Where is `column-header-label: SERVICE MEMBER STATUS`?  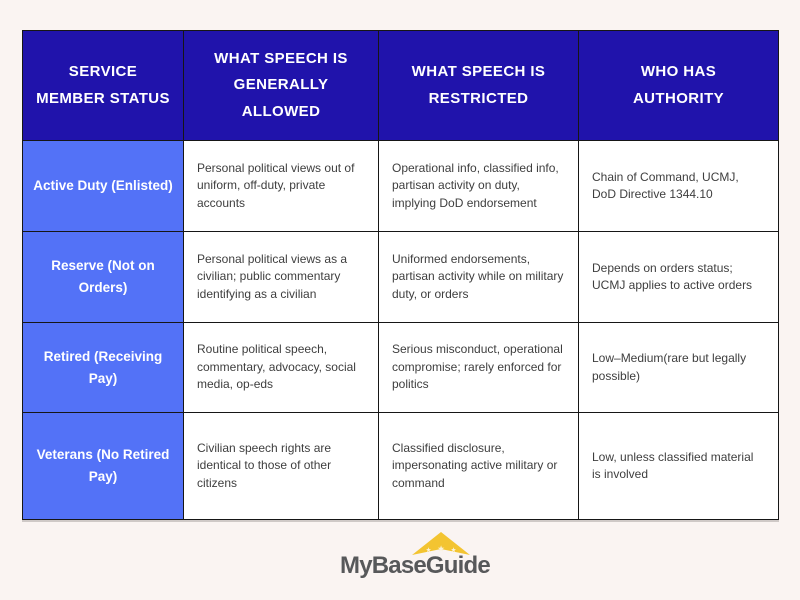
column-header-label: SERVICE MEMBER STATUS is located at coordinates (103, 85).